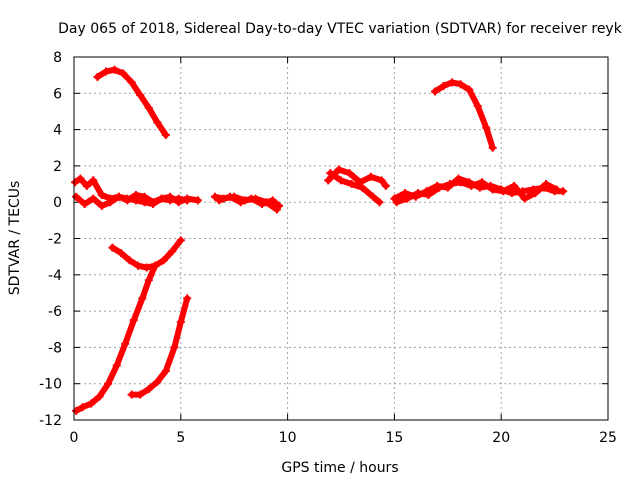 This screenshot has height=480, width=640. What do you see at coordinates (339, 468) in the screenshot?
I see `x-axis-label: GPS time / hours` at bounding box center [339, 468].